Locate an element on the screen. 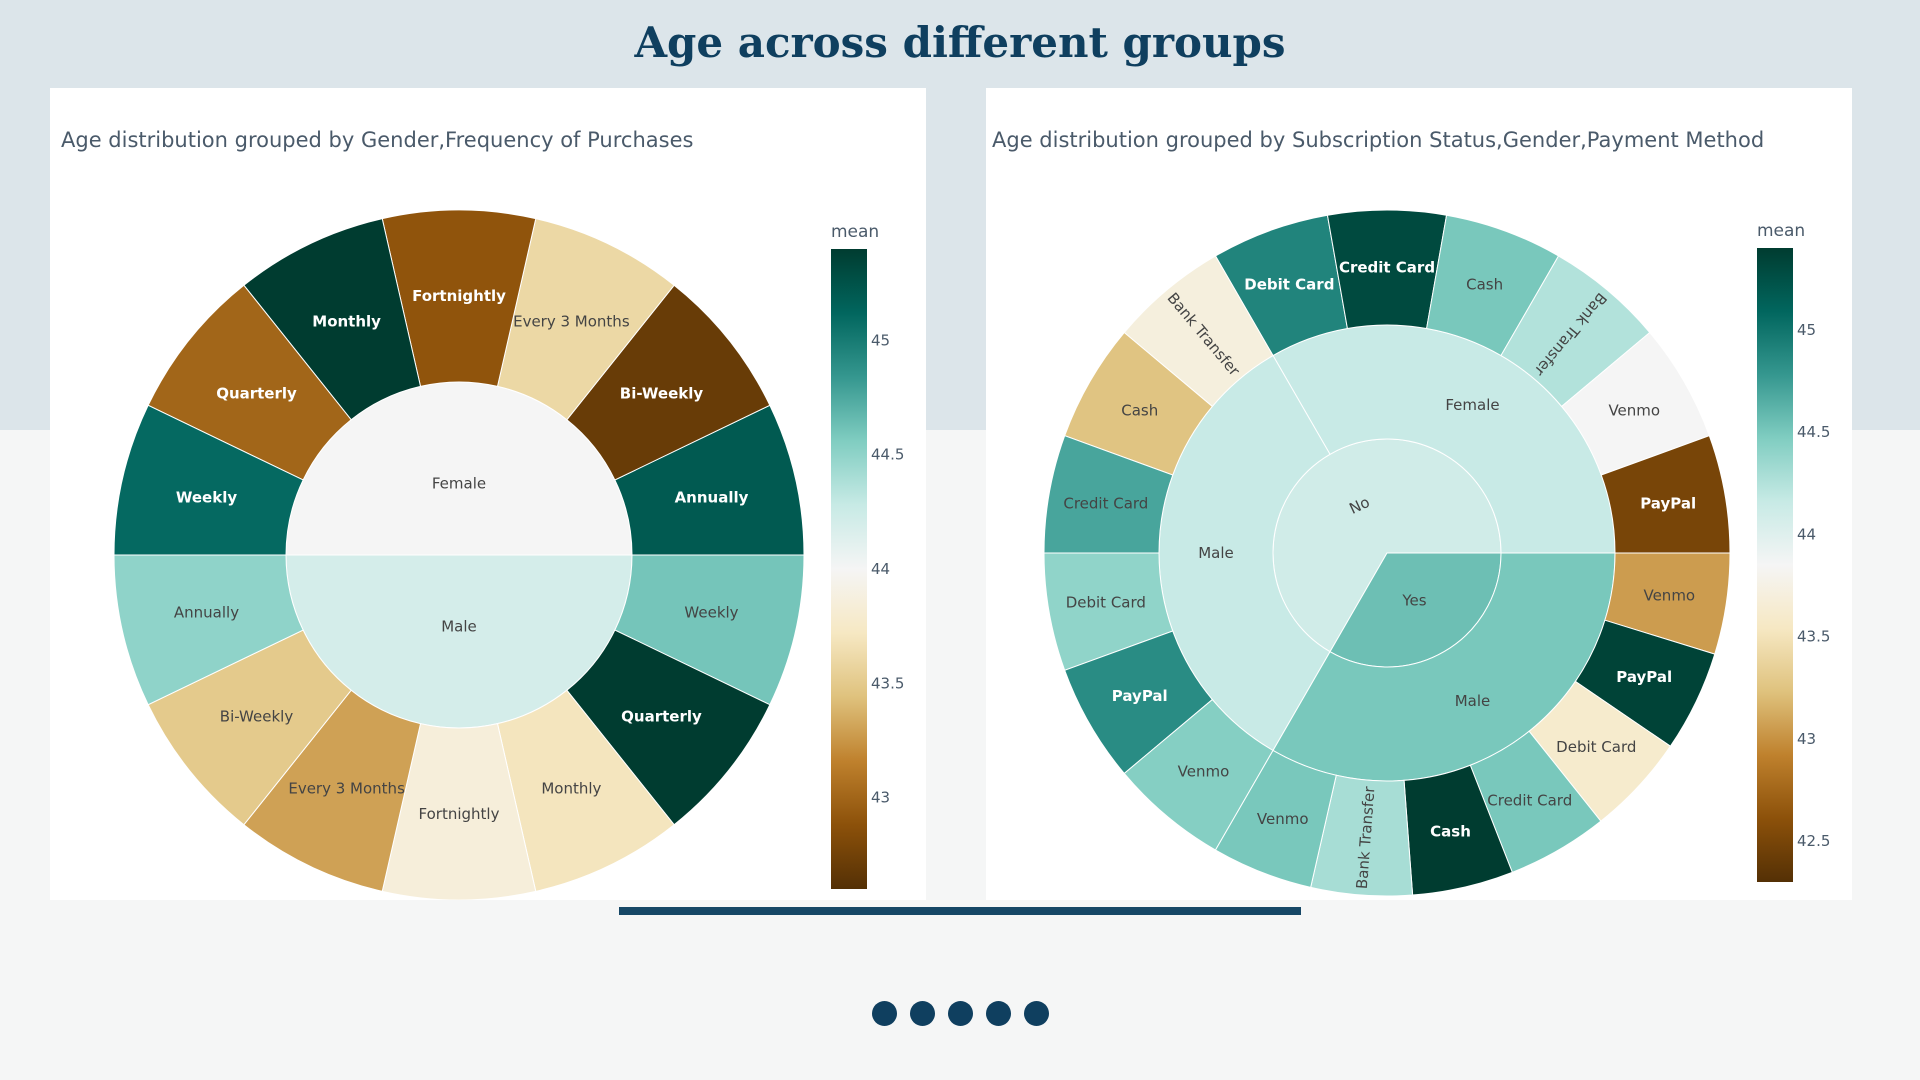 Image resolution: width=1920 pixels, height=1080 pixels. sunburst-segment-no-male-debit-card is located at coordinates (1108, 611).